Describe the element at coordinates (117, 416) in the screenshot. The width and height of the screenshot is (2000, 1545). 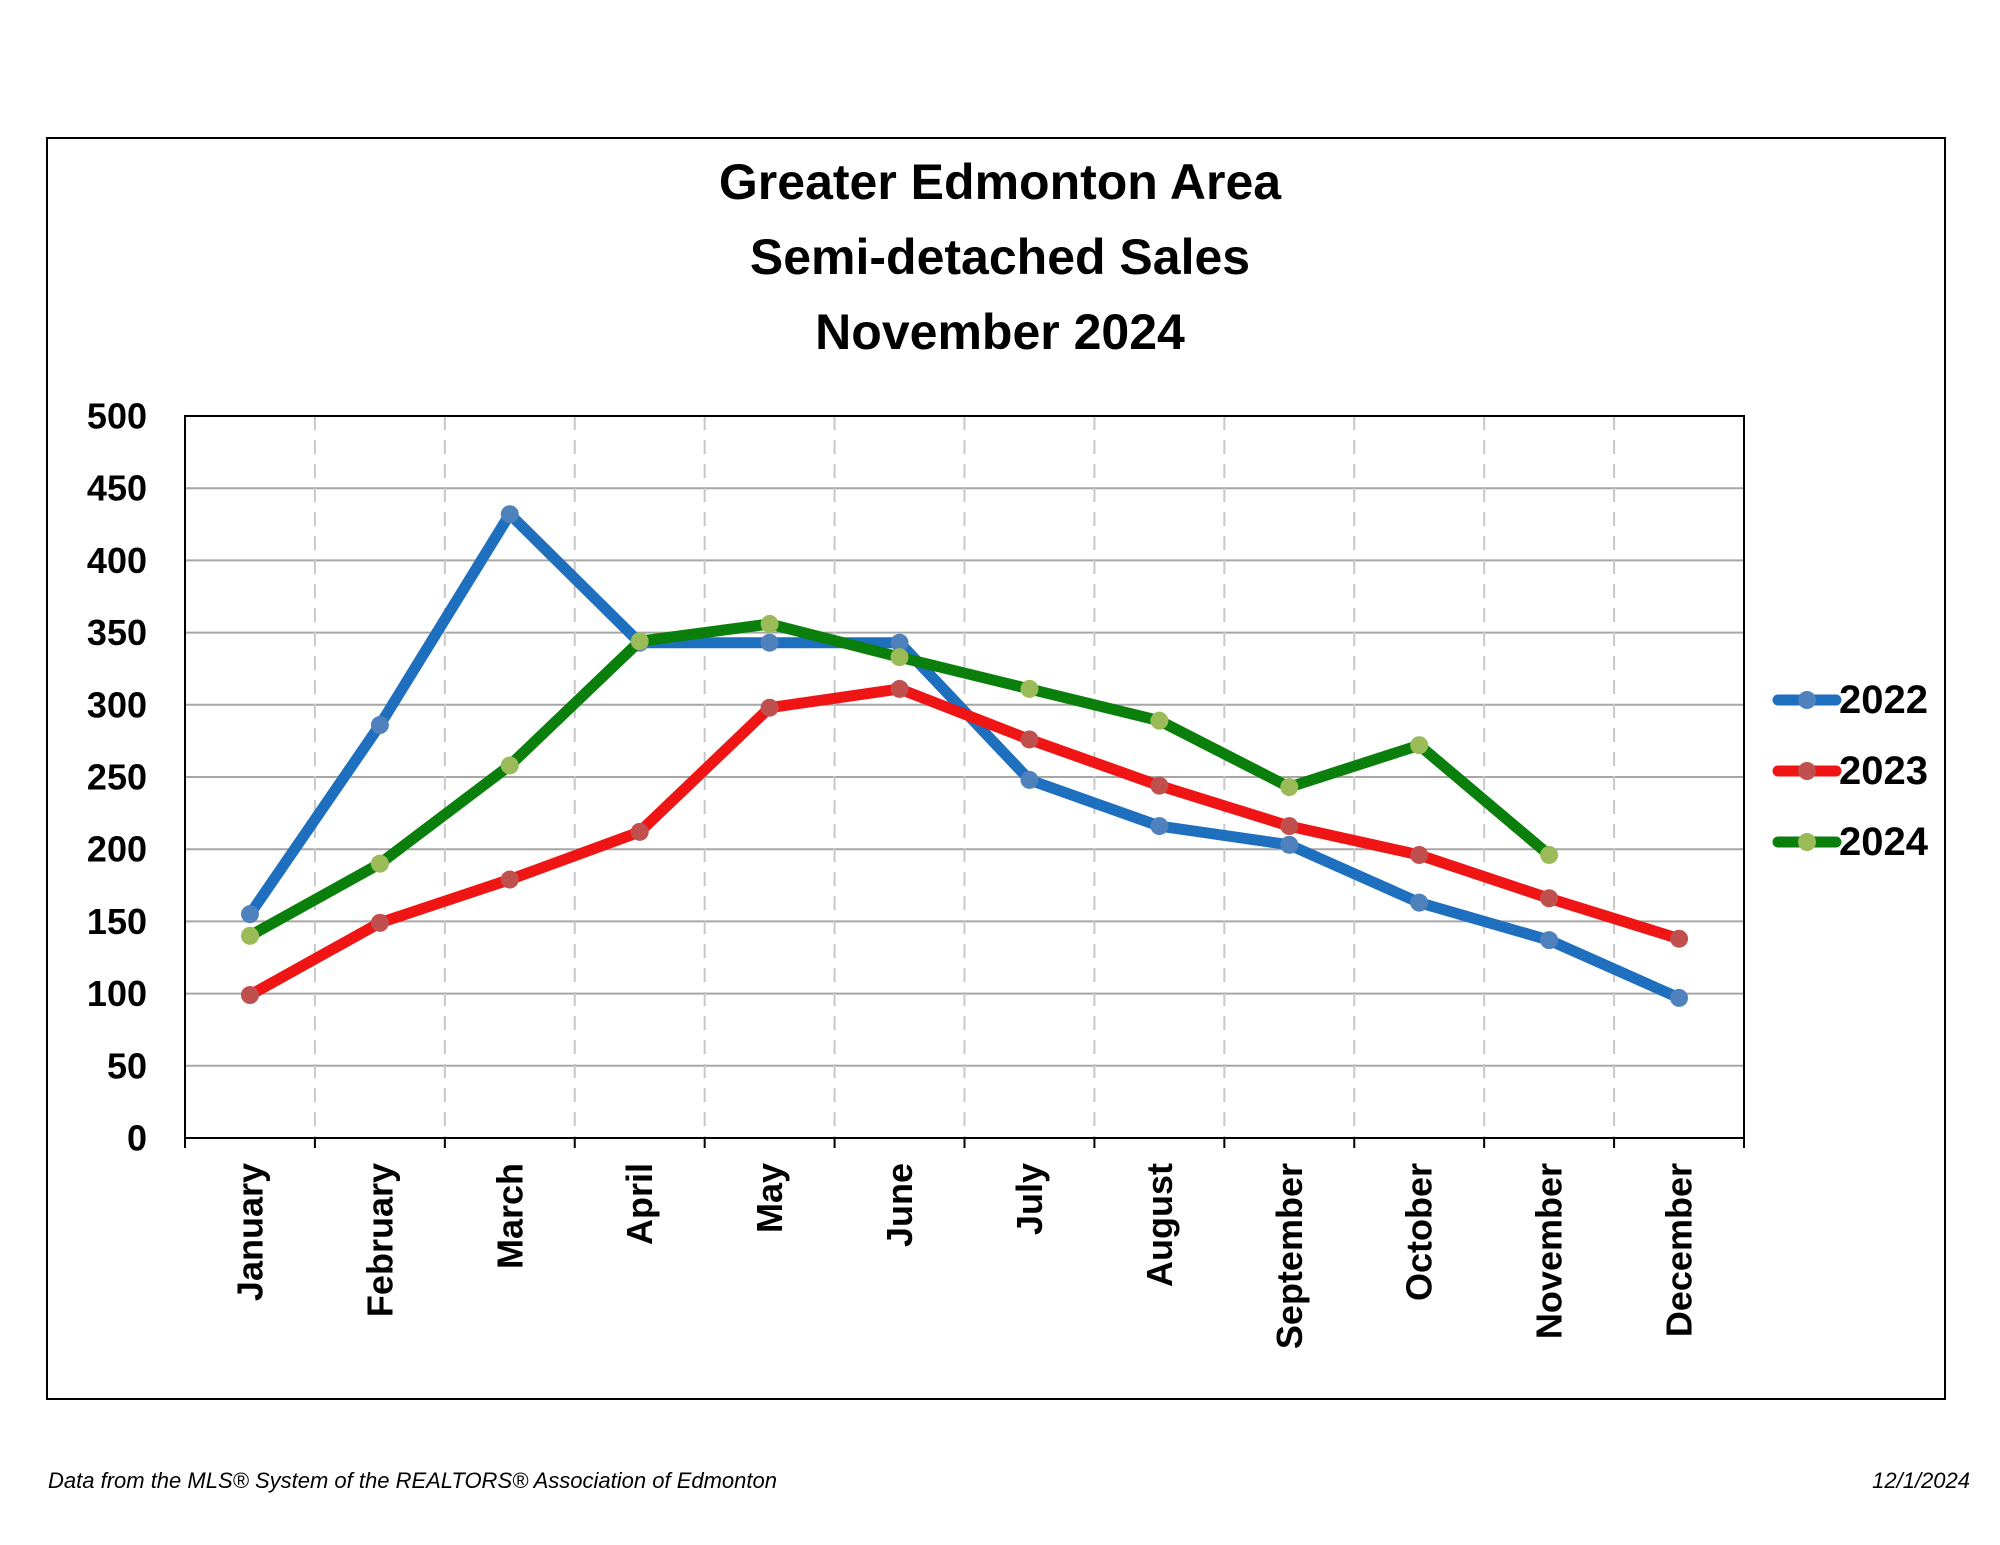
I see `y-tick-label: 500` at that location.